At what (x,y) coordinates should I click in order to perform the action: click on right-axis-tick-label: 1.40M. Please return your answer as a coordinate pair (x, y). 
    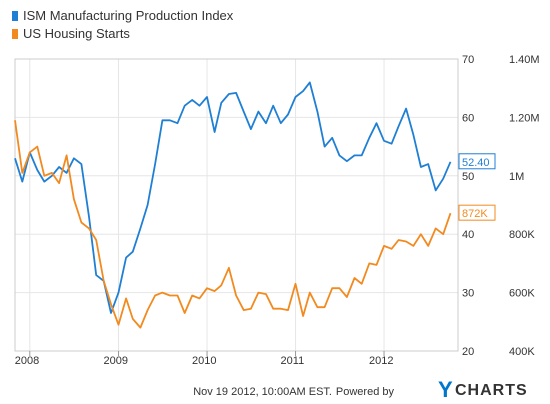
    Looking at the image, I should click on (524, 60).